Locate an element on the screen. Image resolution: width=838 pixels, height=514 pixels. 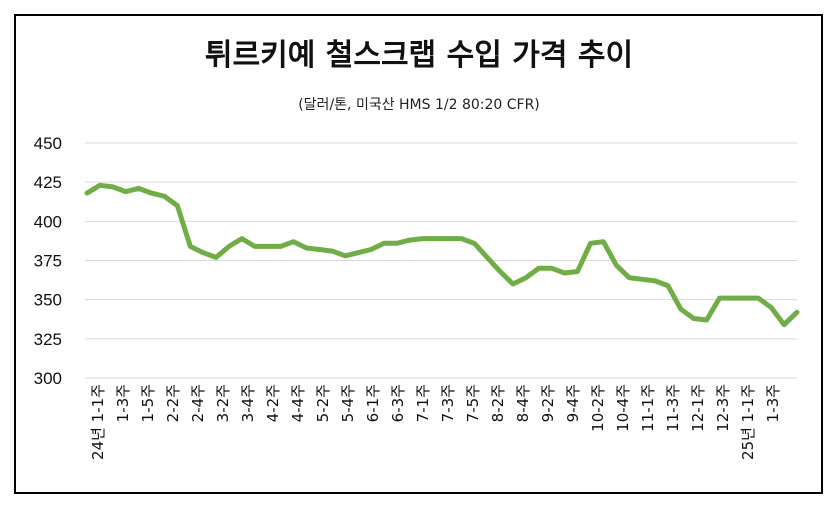
y-tick-label-350: 350 is located at coordinates (48, 300).